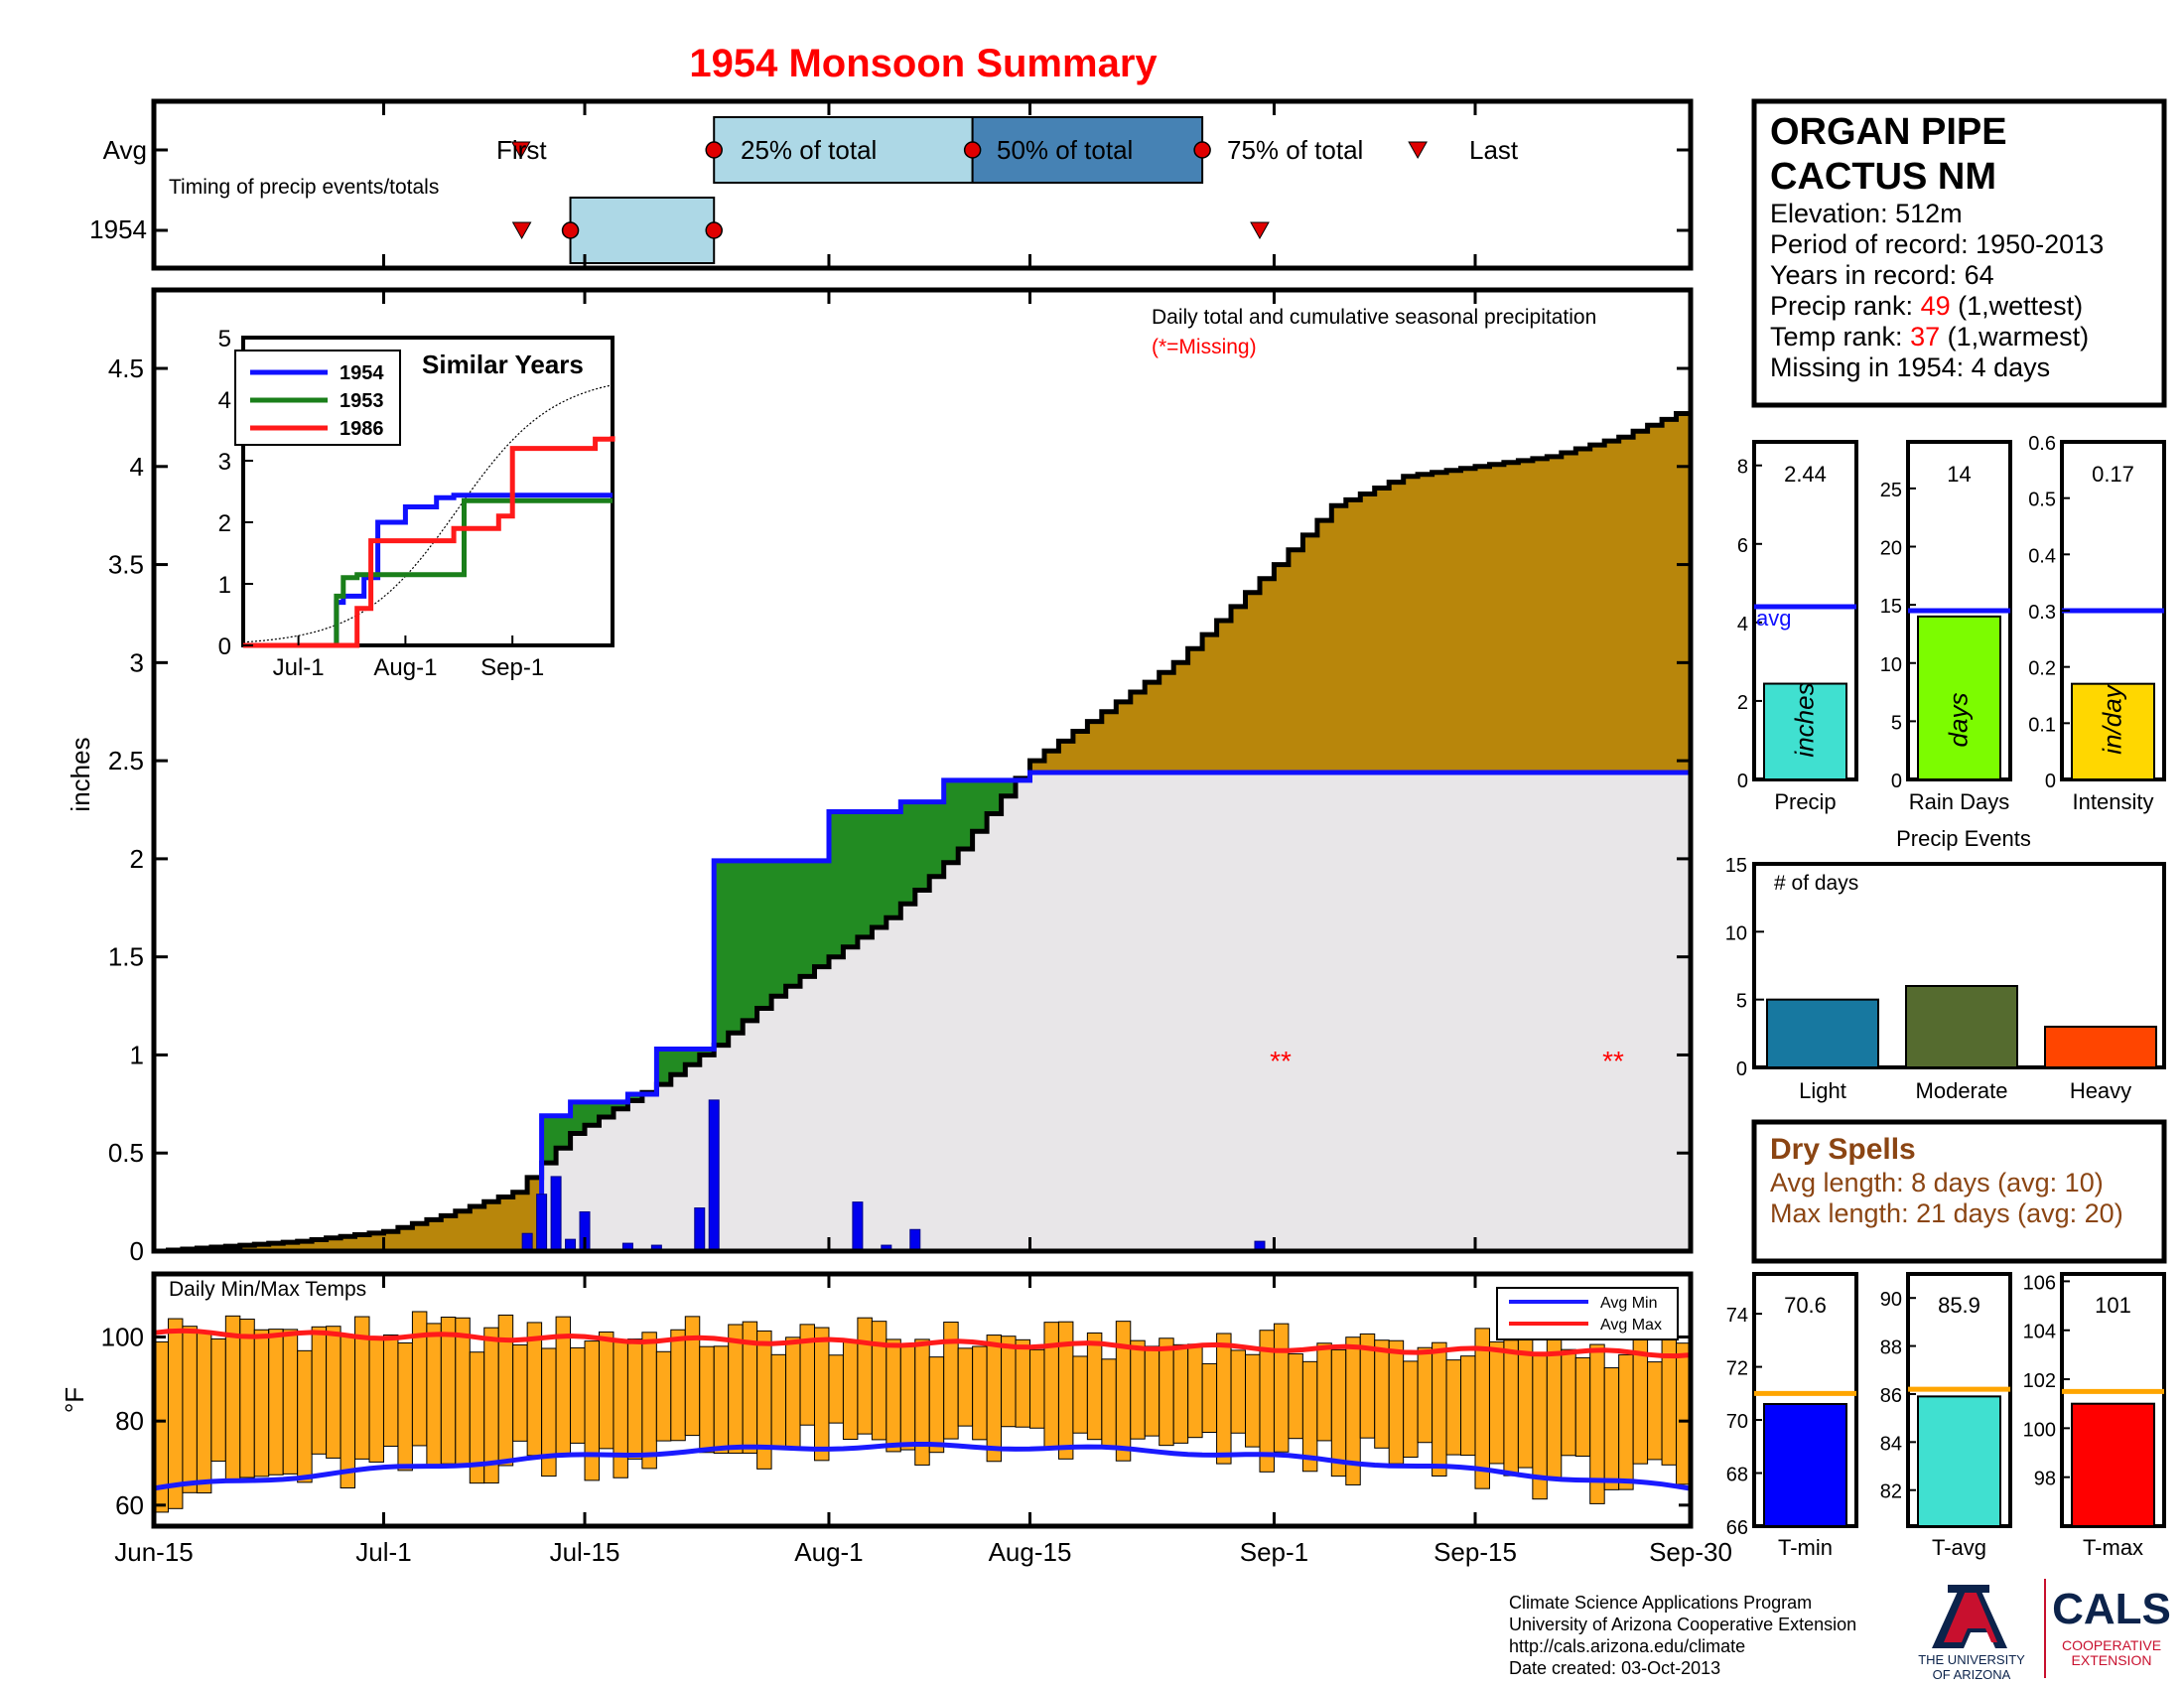 The image size is (2184, 1688). I want to click on temp-summary-tick-label: 74, so click(1737, 1316).